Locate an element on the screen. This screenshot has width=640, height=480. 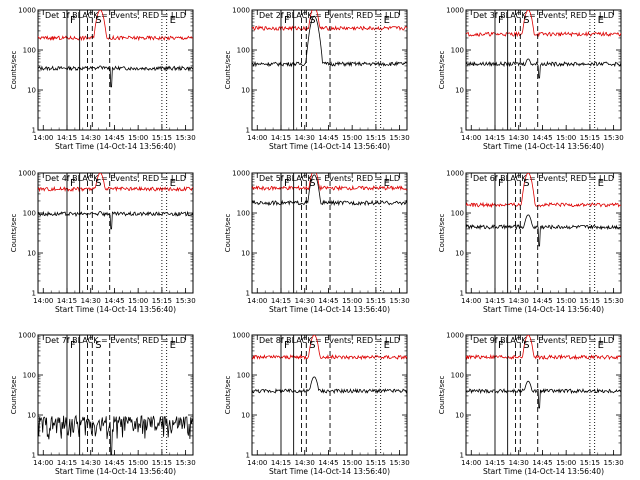
chart-title: Det 9f BLACK = Events, RED = LLD is located at coordinates (543, 340).